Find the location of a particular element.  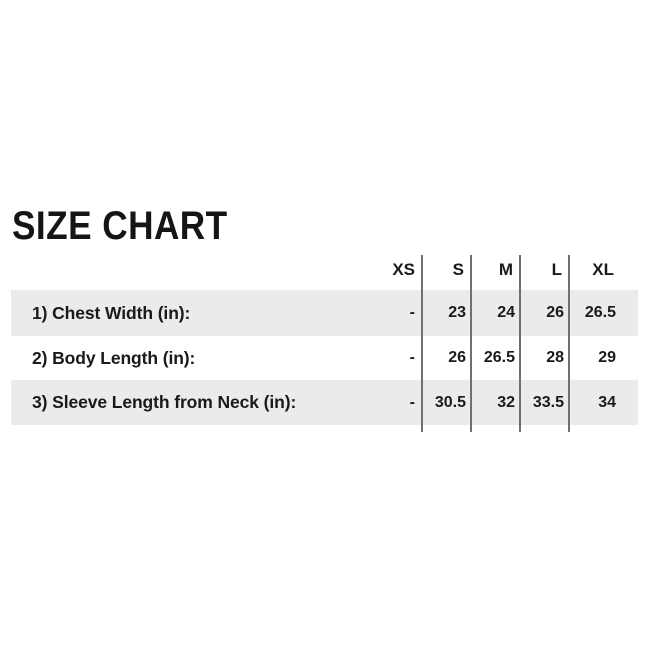

column-header-m: M is located at coordinates (505, 269).